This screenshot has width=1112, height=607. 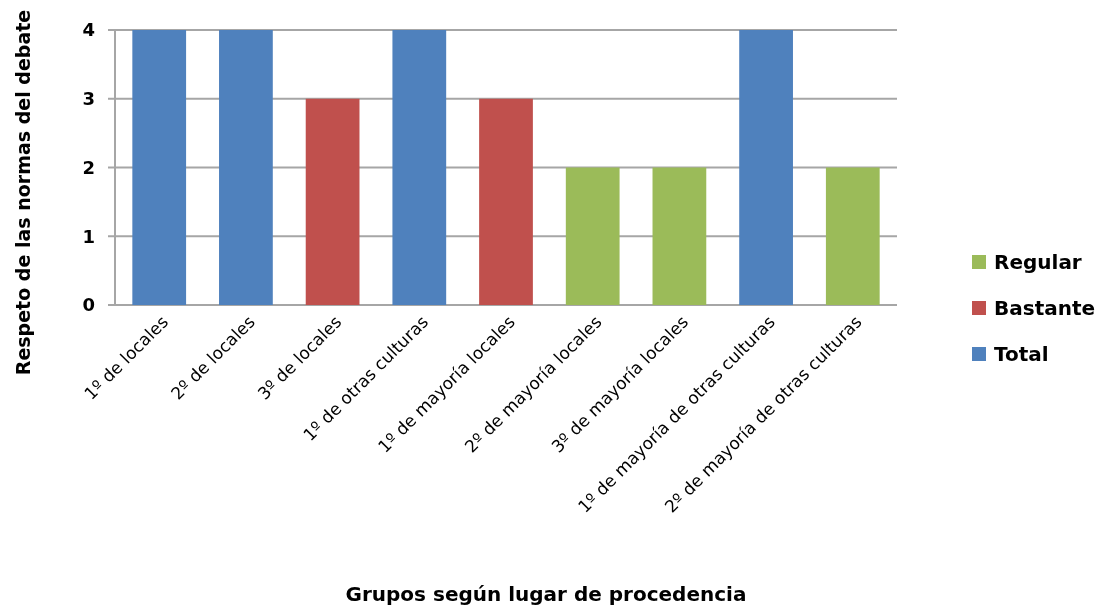 I want to click on y-tick-label: 3, so click(x=88, y=99).